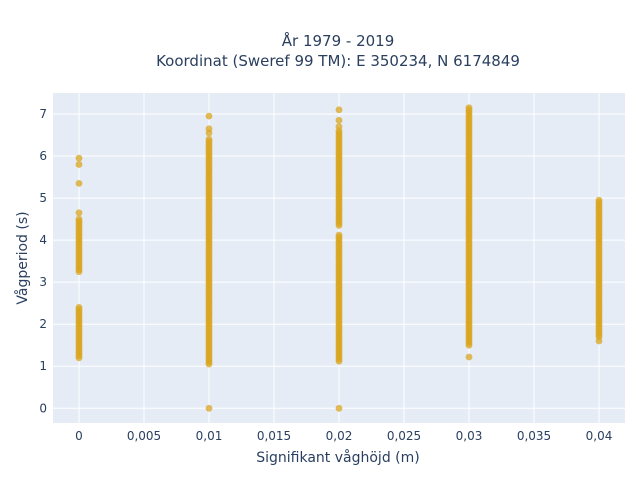  I want to click on y-axis-title: Vågperiod (s), so click(22, 257).